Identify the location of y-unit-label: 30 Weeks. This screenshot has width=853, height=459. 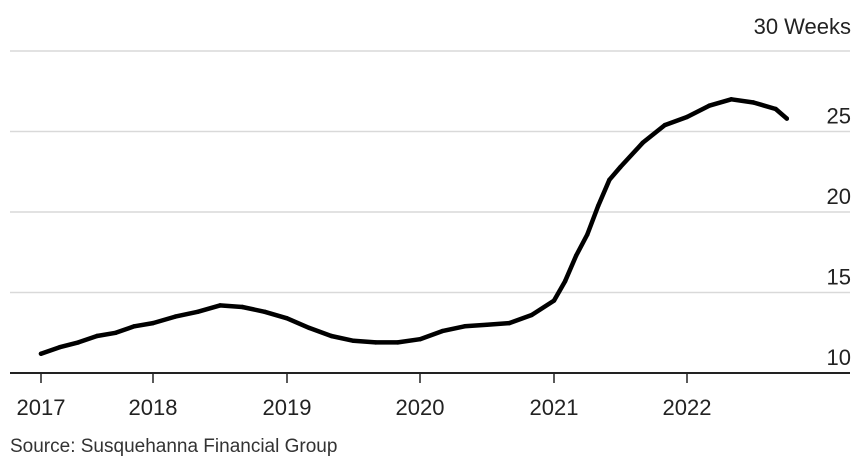
(802, 26).